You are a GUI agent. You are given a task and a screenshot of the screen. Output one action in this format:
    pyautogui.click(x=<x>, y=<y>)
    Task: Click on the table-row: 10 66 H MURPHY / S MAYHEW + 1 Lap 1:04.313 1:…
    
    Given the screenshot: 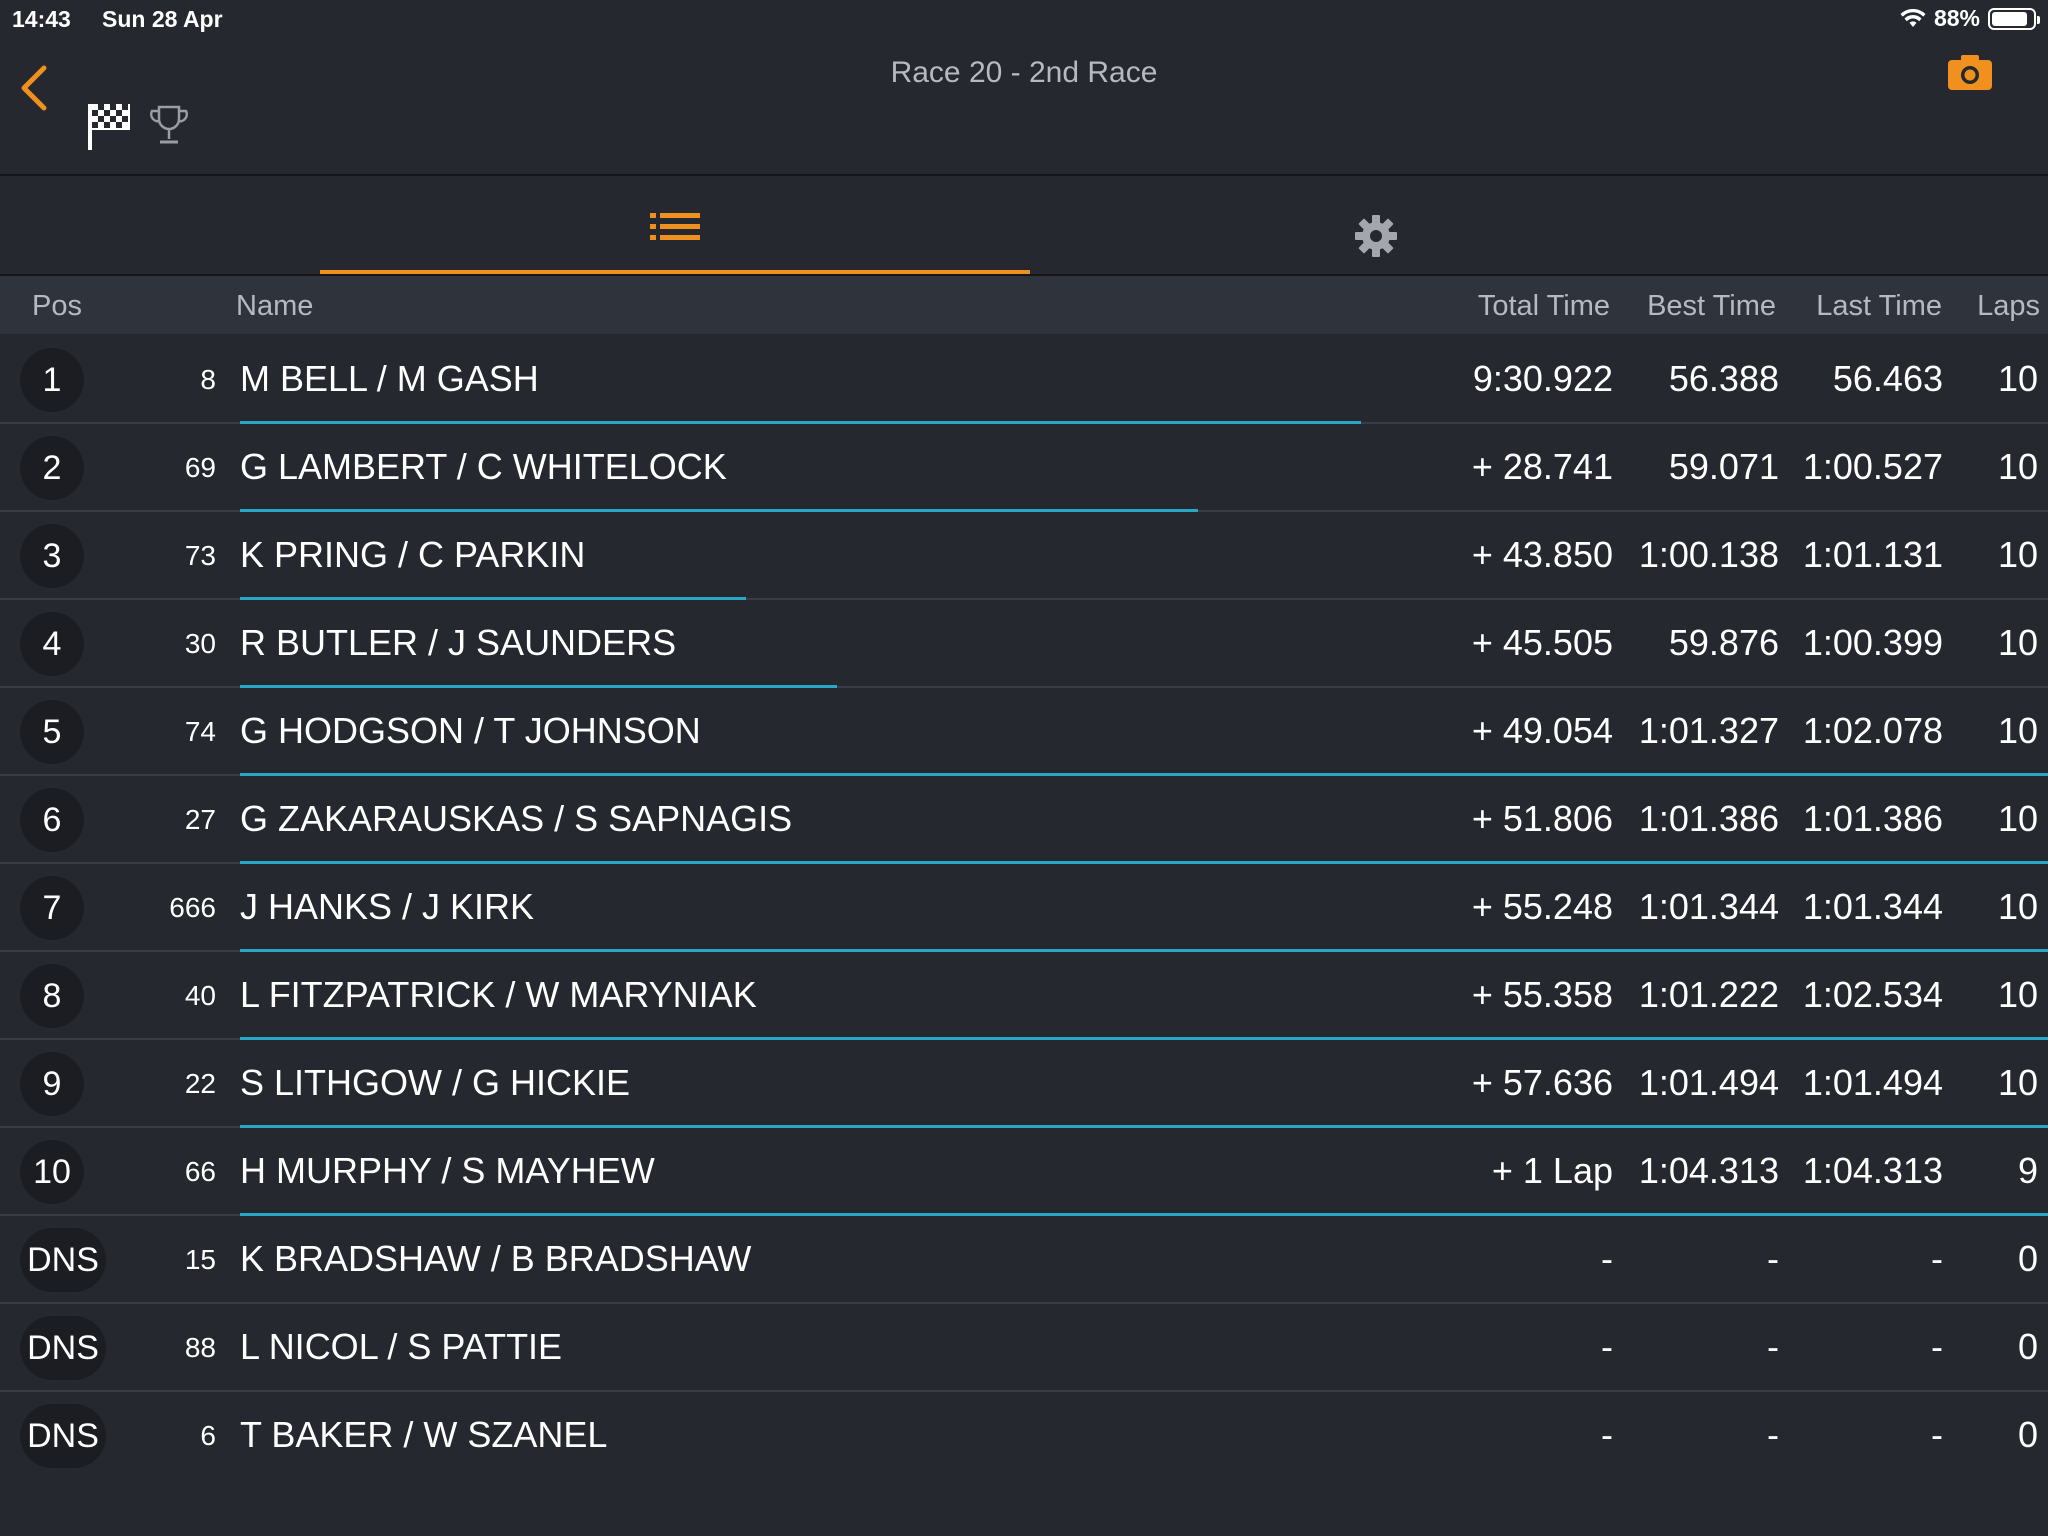 What is the action you would take?
    pyautogui.click(x=1024, y=1172)
    